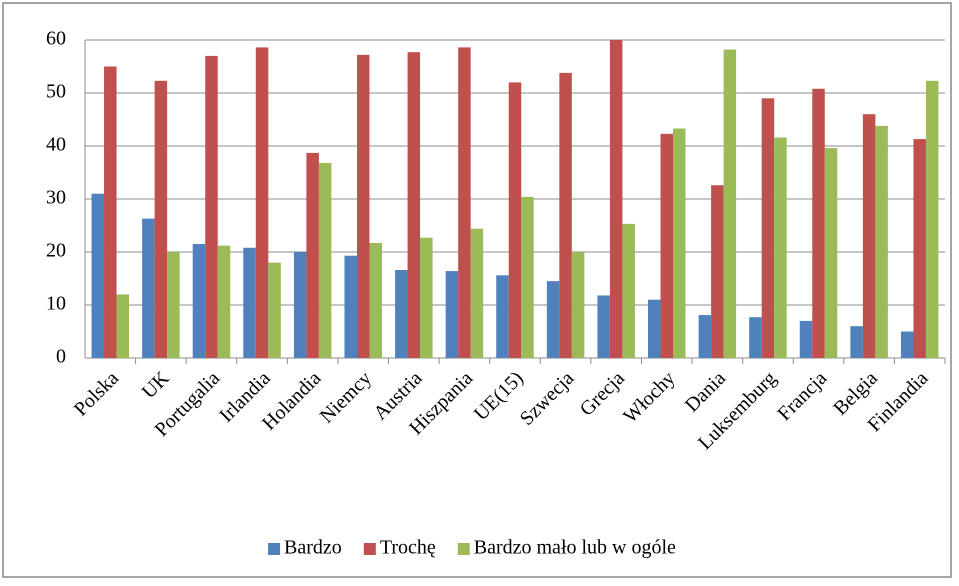 The width and height of the screenshot is (959, 586). Describe the element at coordinates (56, 251) in the screenshot. I see `y-tick-label: 20` at that location.